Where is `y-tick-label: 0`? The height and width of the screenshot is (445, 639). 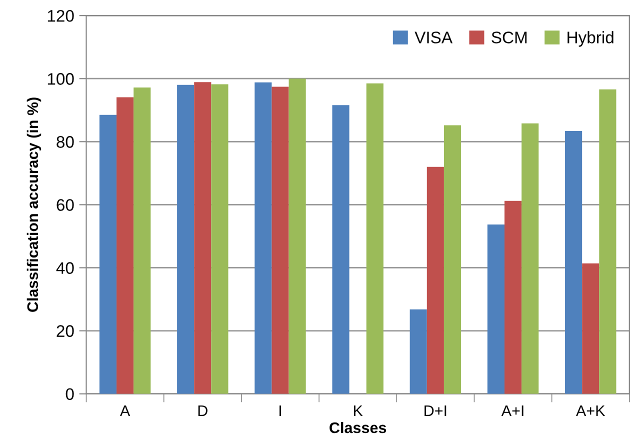 y-tick-label: 0 is located at coordinates (70, 394).